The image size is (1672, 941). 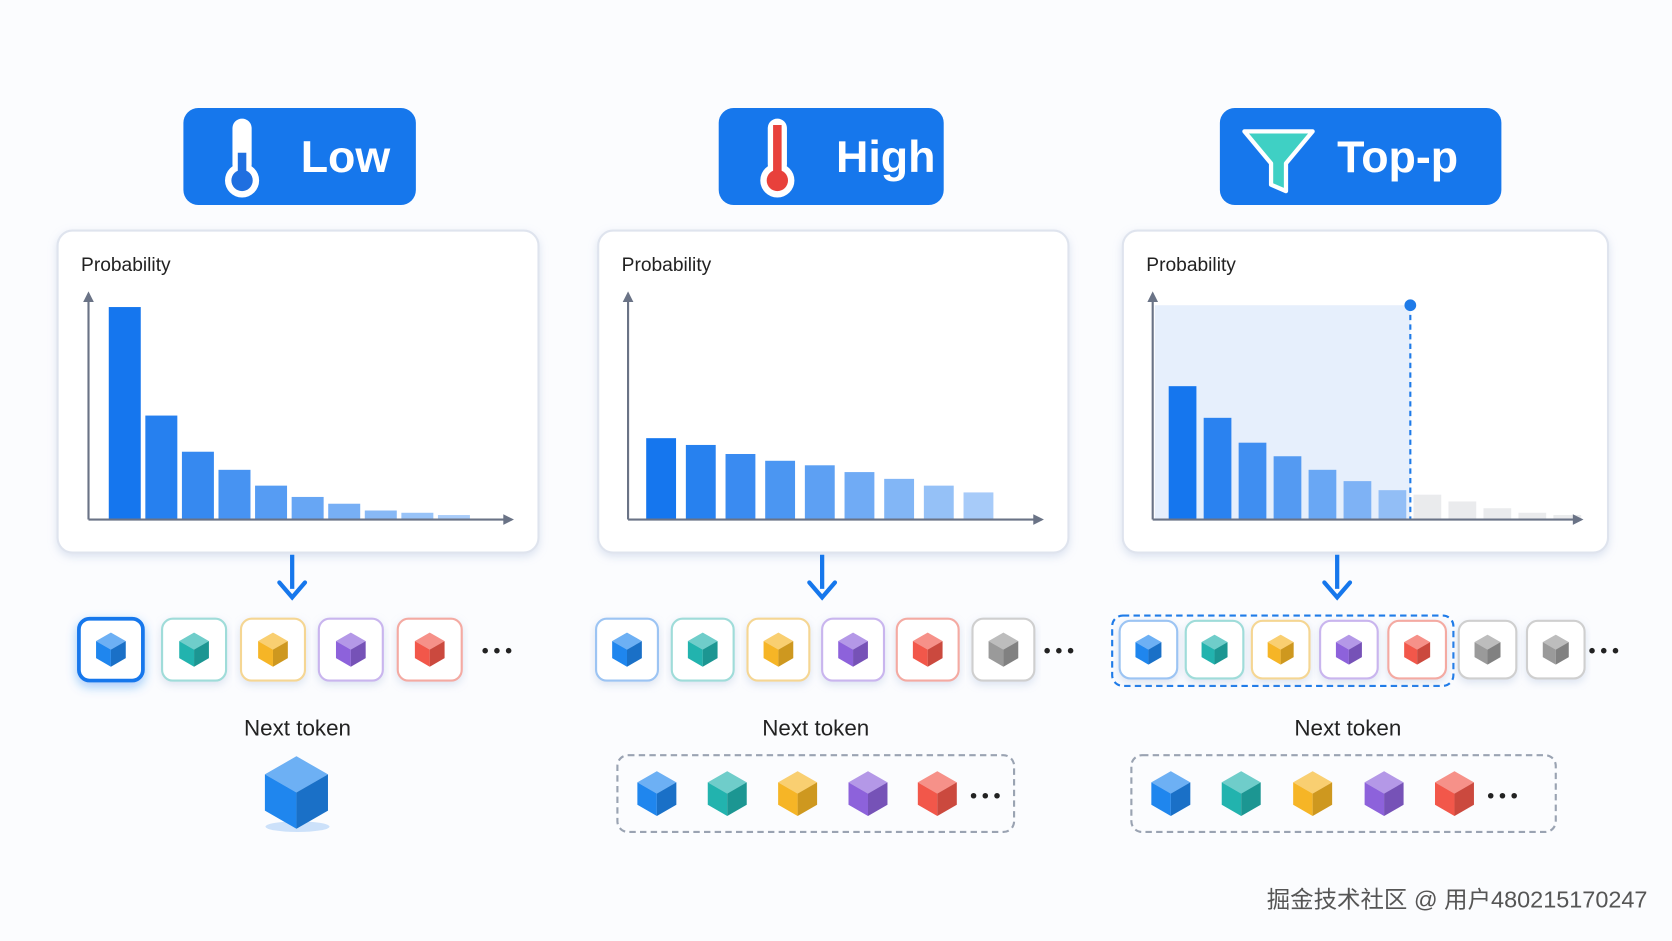 I want to click on watermark: 掘金技术社区 @ 用户480215170247, so click(x=1457, y=899).